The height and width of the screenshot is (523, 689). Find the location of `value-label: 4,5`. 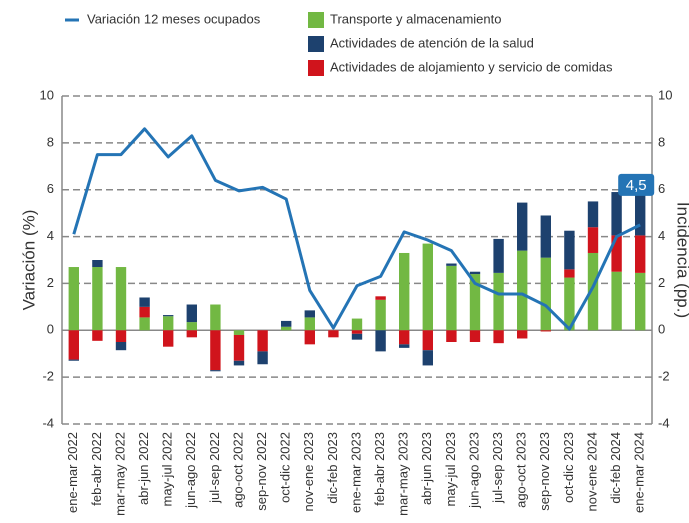

value-label: 4,5 is located at coordinates (636, 185).